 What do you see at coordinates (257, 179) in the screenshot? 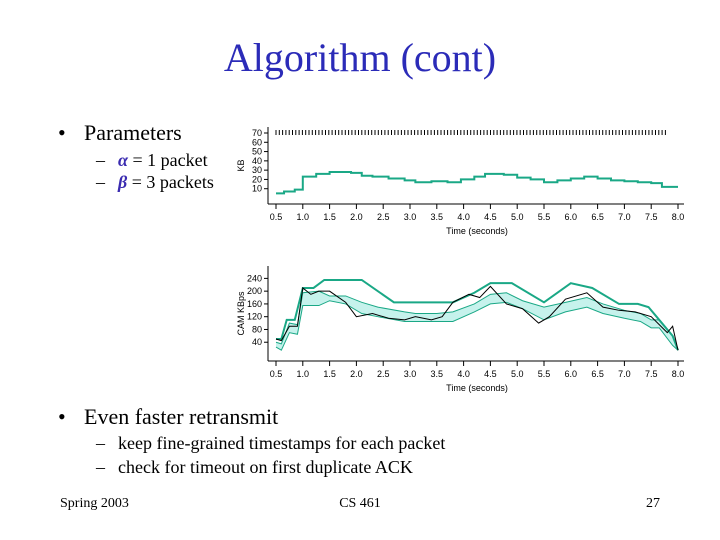
I see `y-tick-label: 20` at bounding box center [257, 179].